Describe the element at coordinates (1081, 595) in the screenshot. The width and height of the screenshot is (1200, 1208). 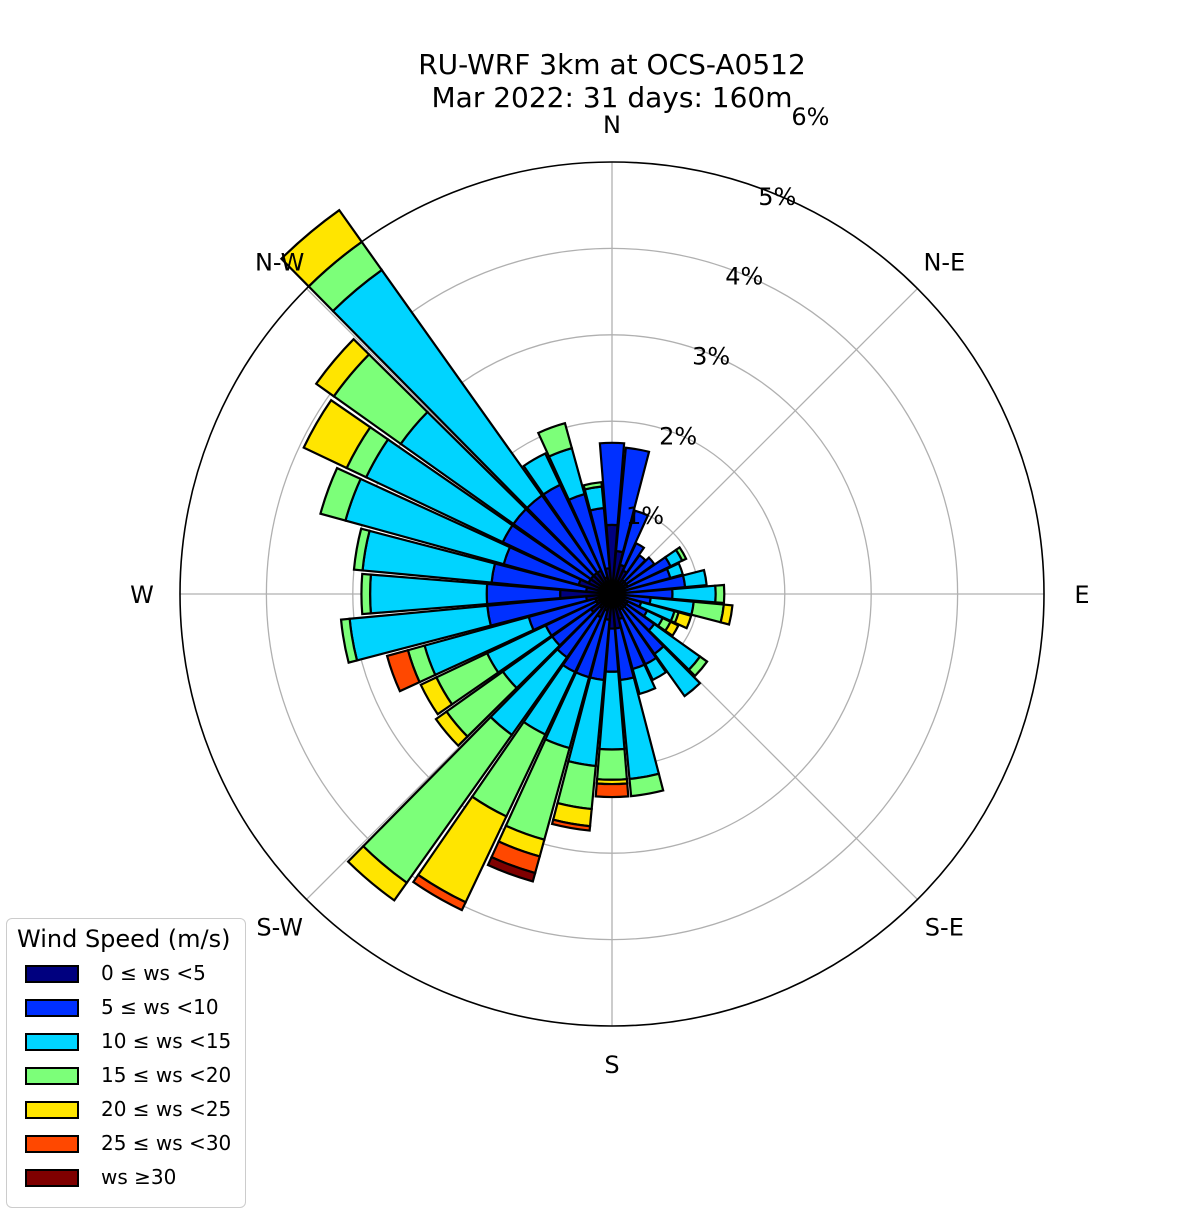
I see `compass-label-e: E` at that location.